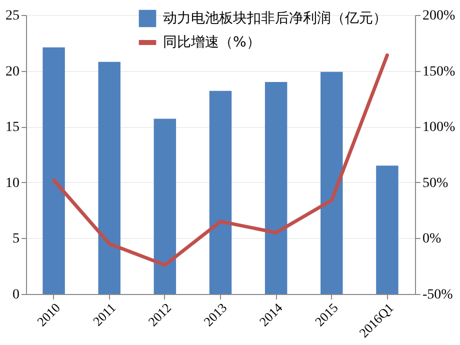 This screenshot has width=460, height=345. Describe the element at coordinates (13, 72) in the screenshot. I see `y-tick-label: 20` at that location.